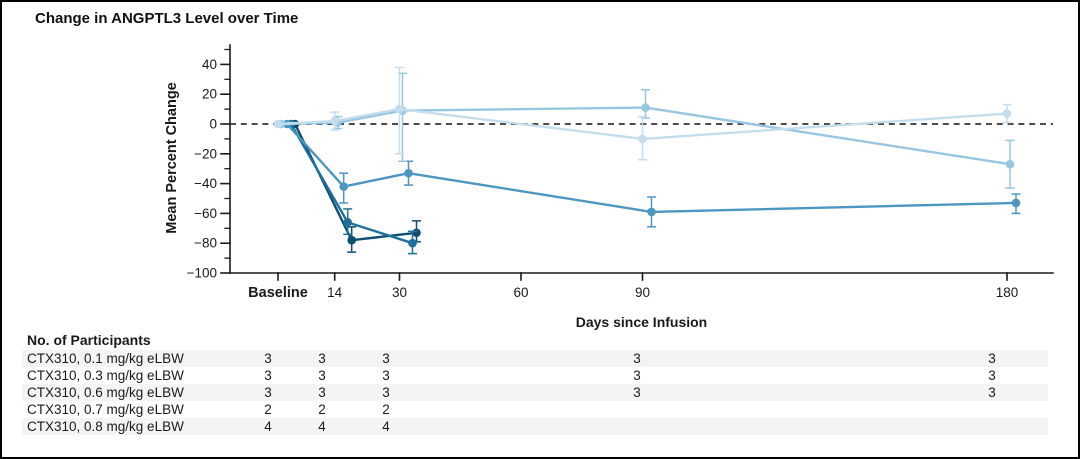  What do you see at coordinates (642, 113) in the screenshot?
I see `series-3100.1` at bounding box center [642, 113].